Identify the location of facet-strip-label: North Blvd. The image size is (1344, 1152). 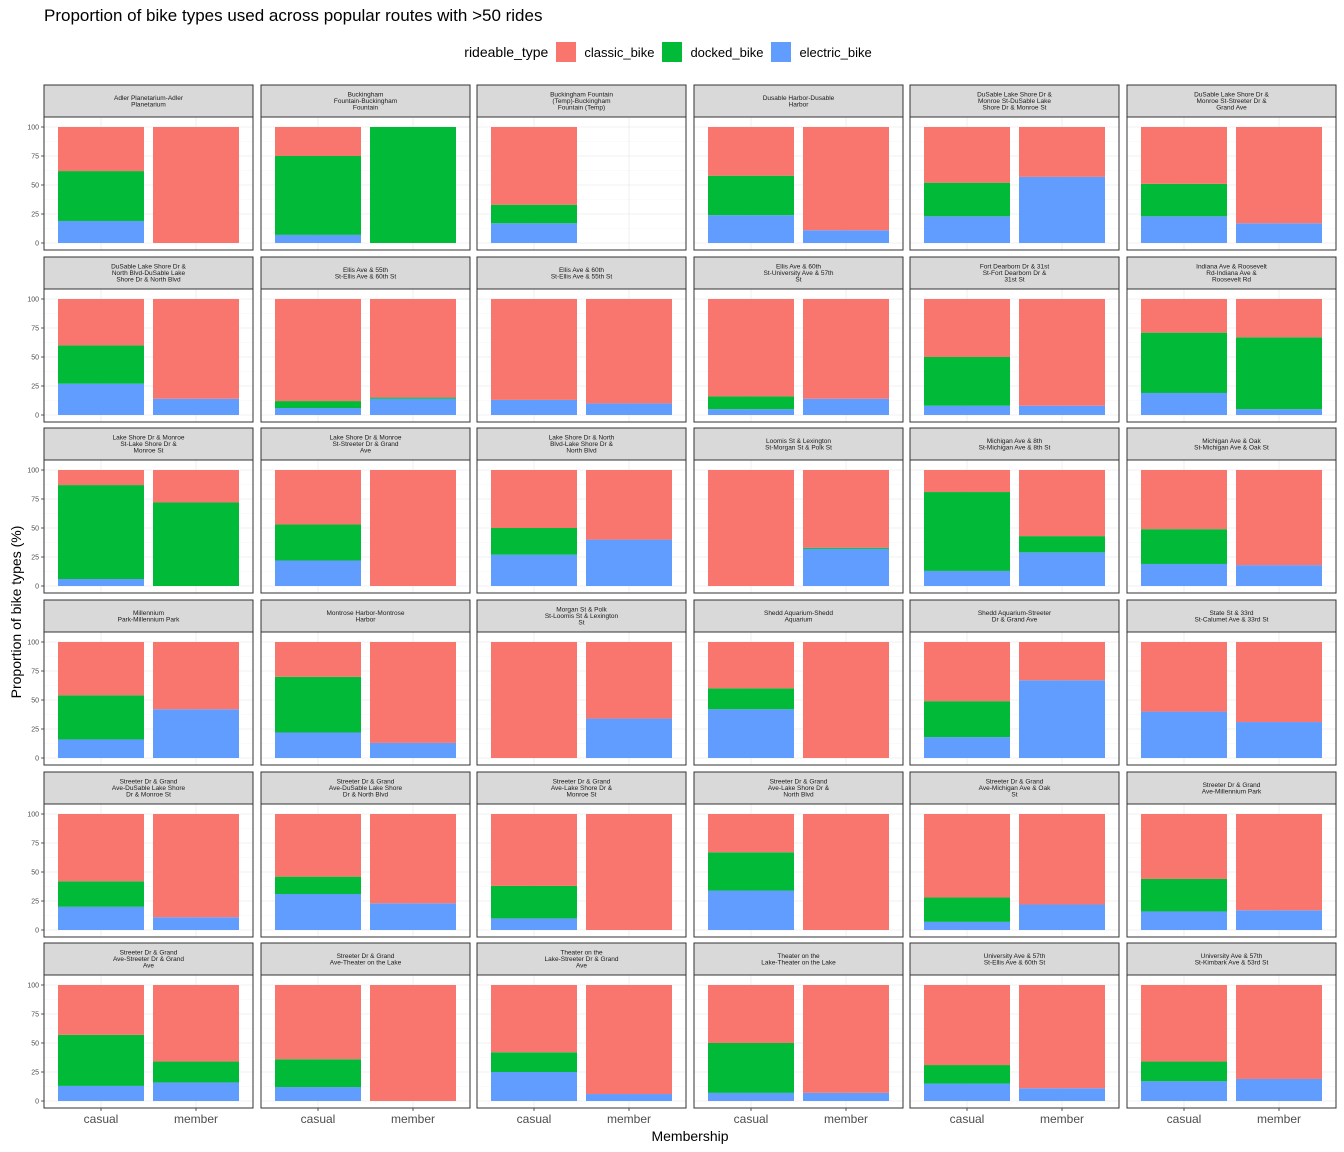
(798, 795).